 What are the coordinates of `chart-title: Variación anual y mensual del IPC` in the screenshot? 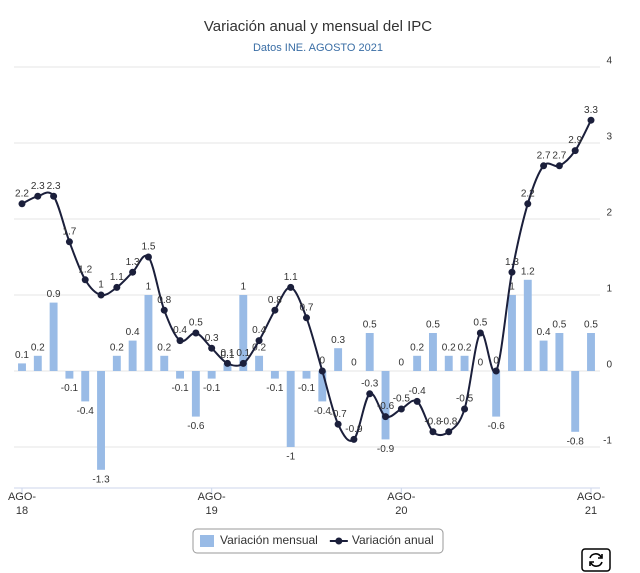 It's located at (318, 26).